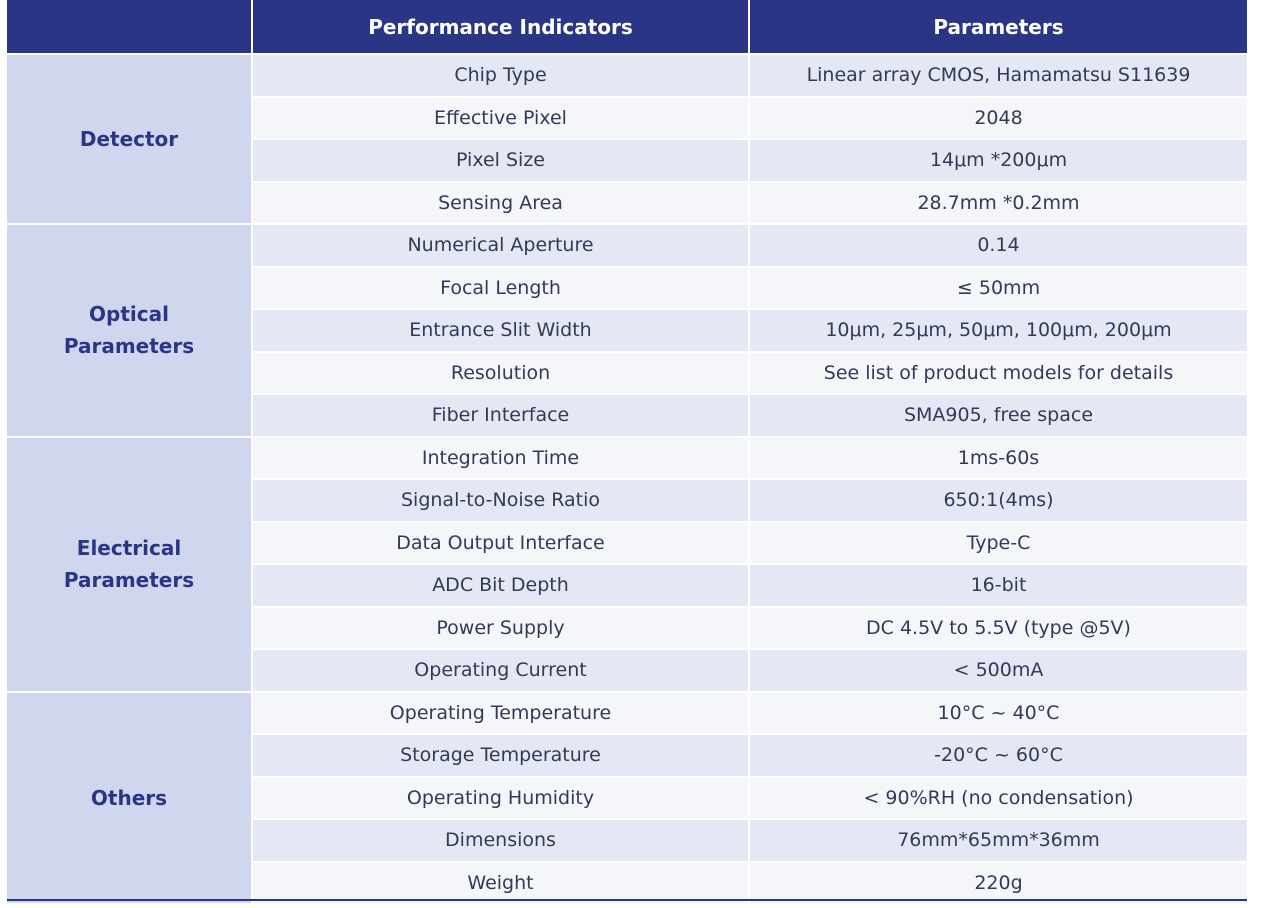 Image resolution: width=1264 pixels, height=908 pixels. What do you see at coordinates (501, 244) in the screenshot?
I see `indicator-cell: Numerical Aperture` at bounding box center [501, 244].